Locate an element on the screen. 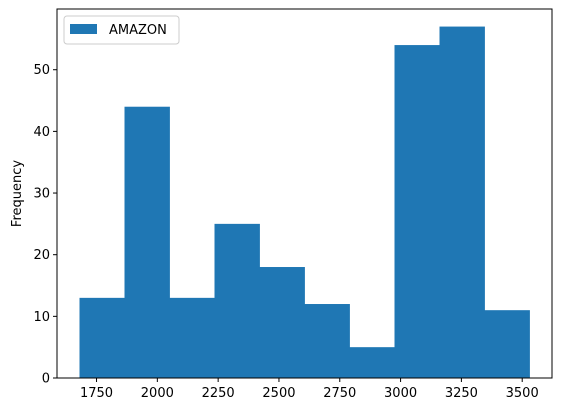 The height and width of the screenshot is (413, 563). legend: AMAZON is located at coordinates (121, 30).